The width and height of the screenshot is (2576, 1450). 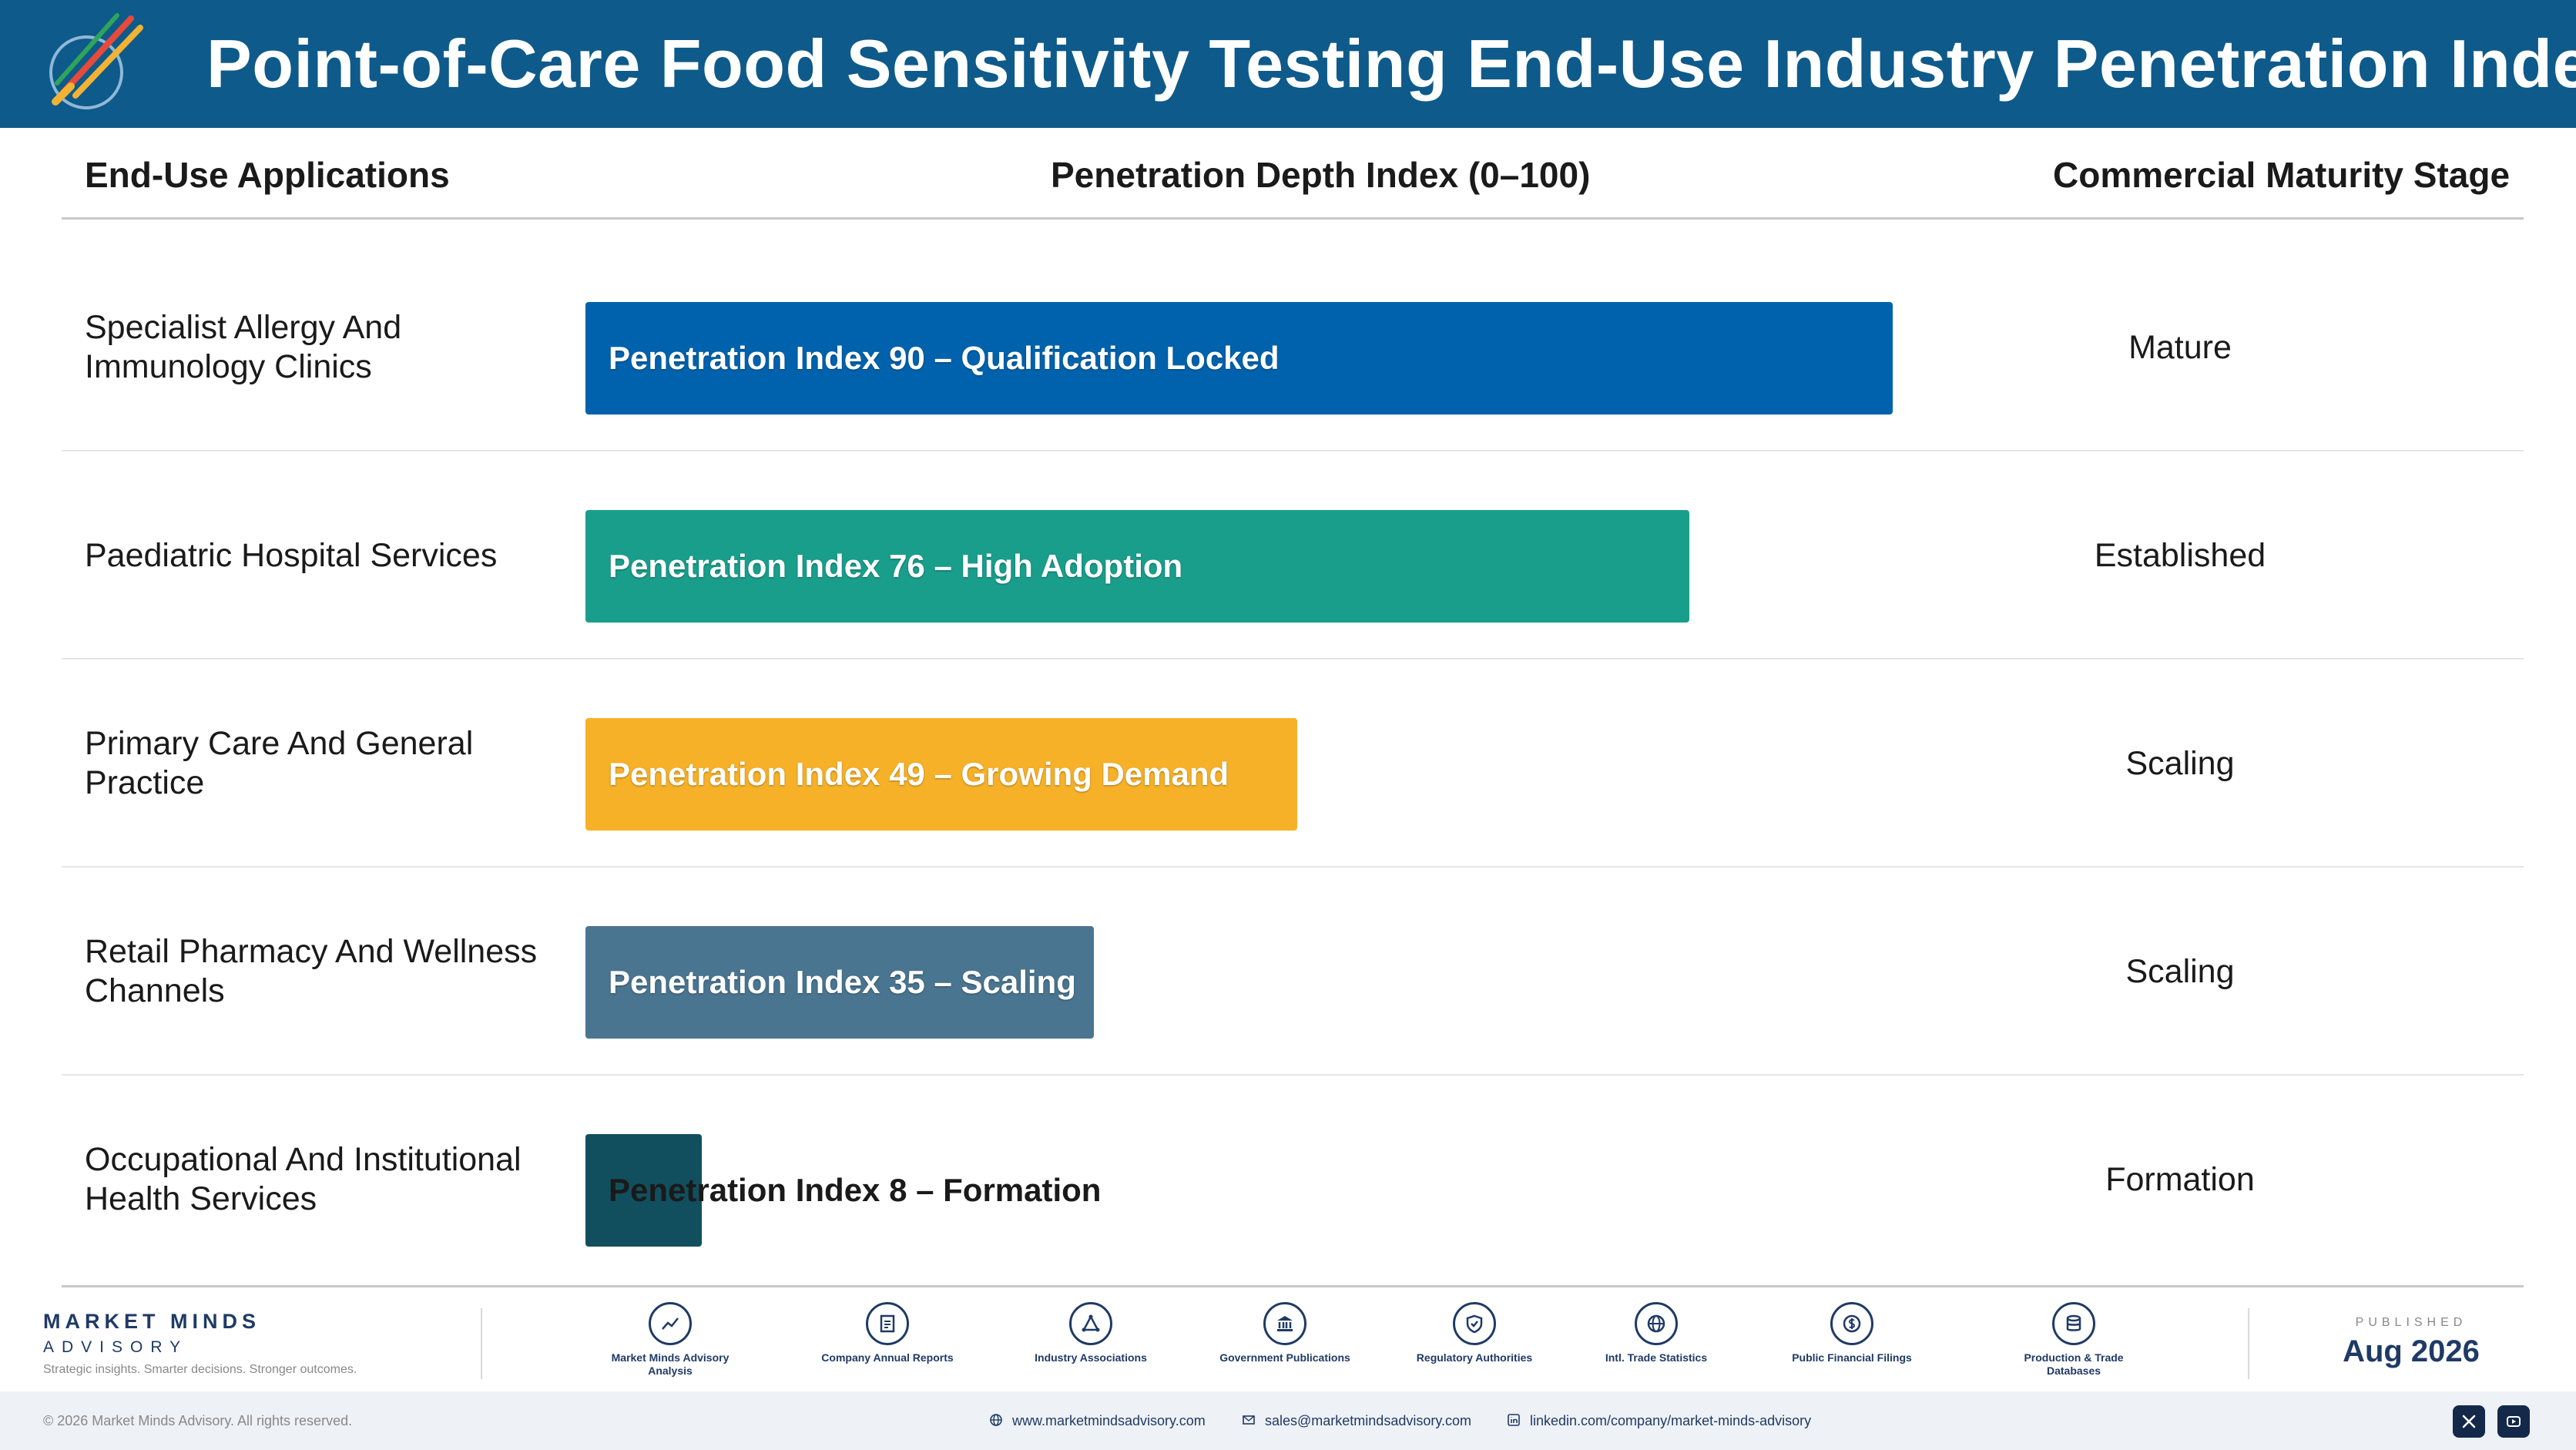 I want to click on source-item: Company Annual Reports, so click(x=887, y=1333).